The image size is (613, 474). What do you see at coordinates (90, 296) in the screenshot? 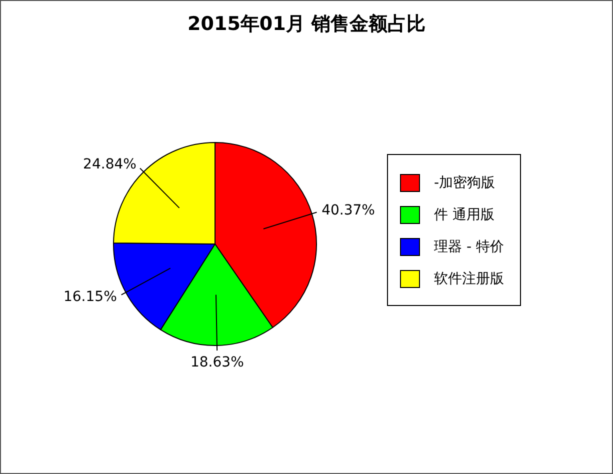
I see `data-label: 16.15%` at bounding box center [90, 296].